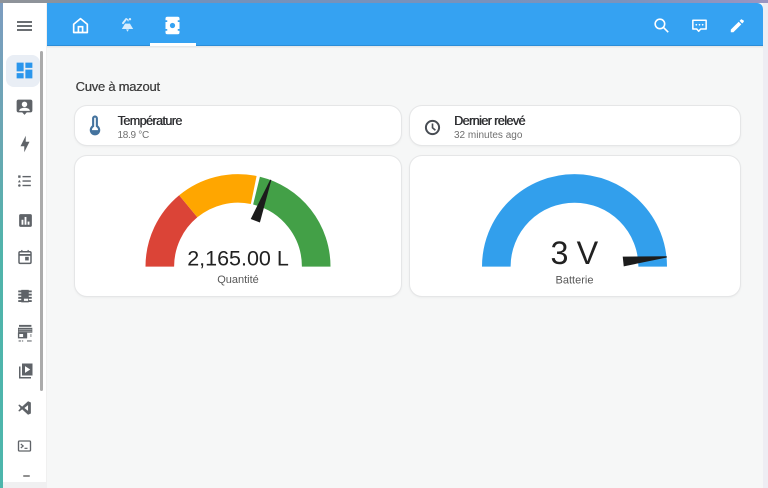  Describe the element at coordinates (238, 280) in the screenshot. I see `svg-text: Quantité` at that location.